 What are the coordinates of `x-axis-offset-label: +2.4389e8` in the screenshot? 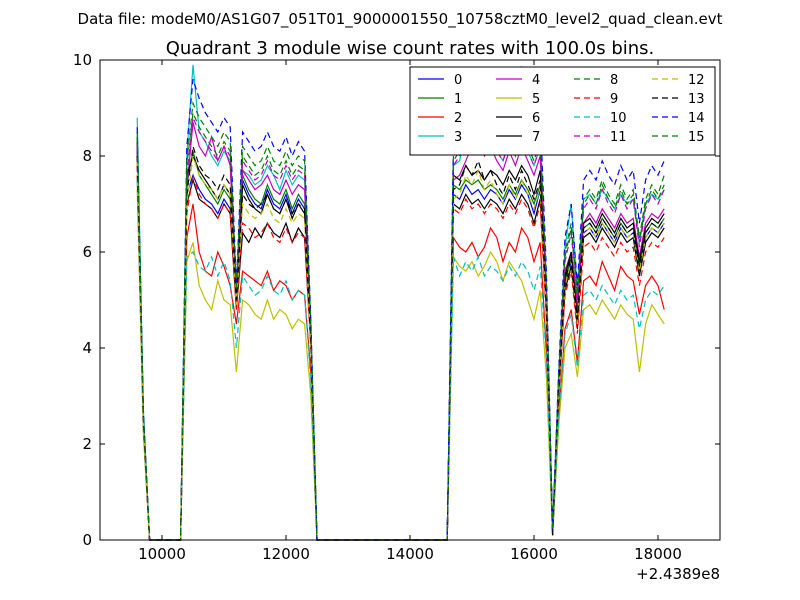 It's located at (678, 574).